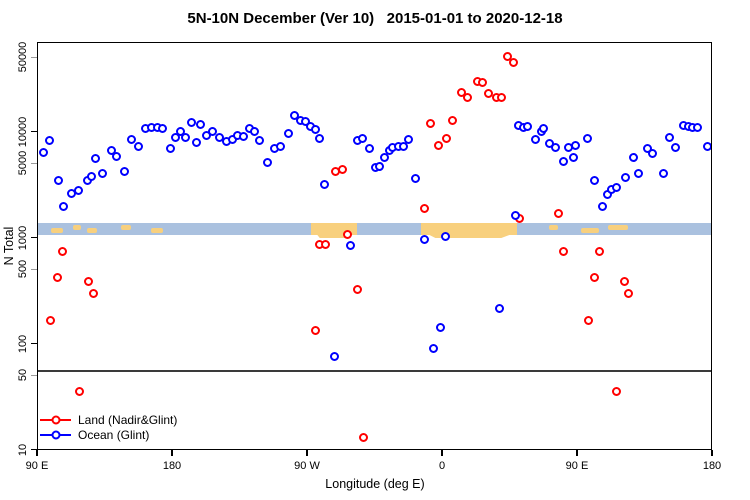  I want to click on legend-label-land: Land (Nadir&Glint), so click(128, 419).